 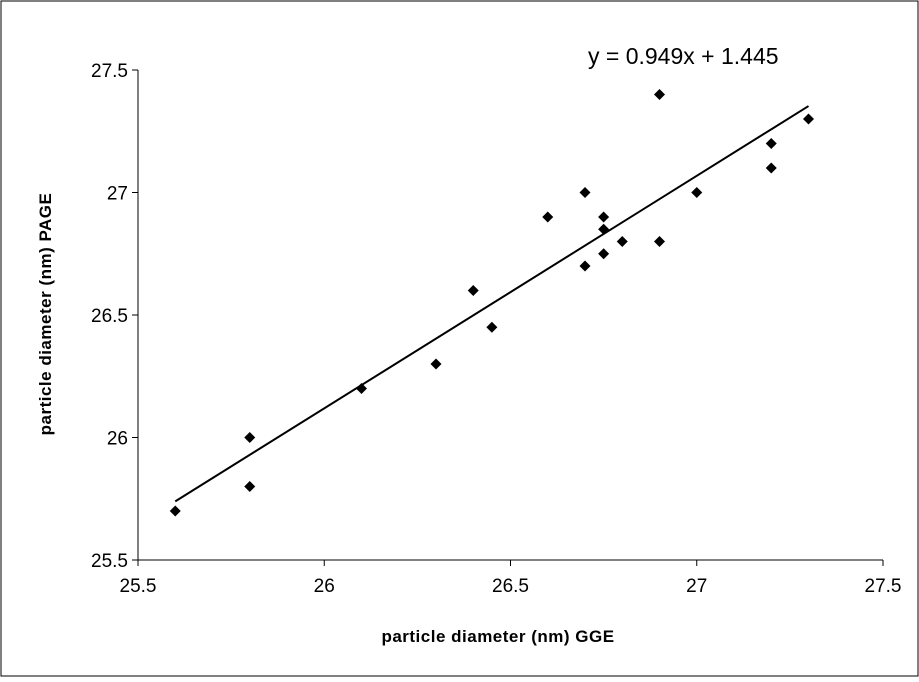 I want to click on x-tick-label: 26.5, so click(x=510, y=586).